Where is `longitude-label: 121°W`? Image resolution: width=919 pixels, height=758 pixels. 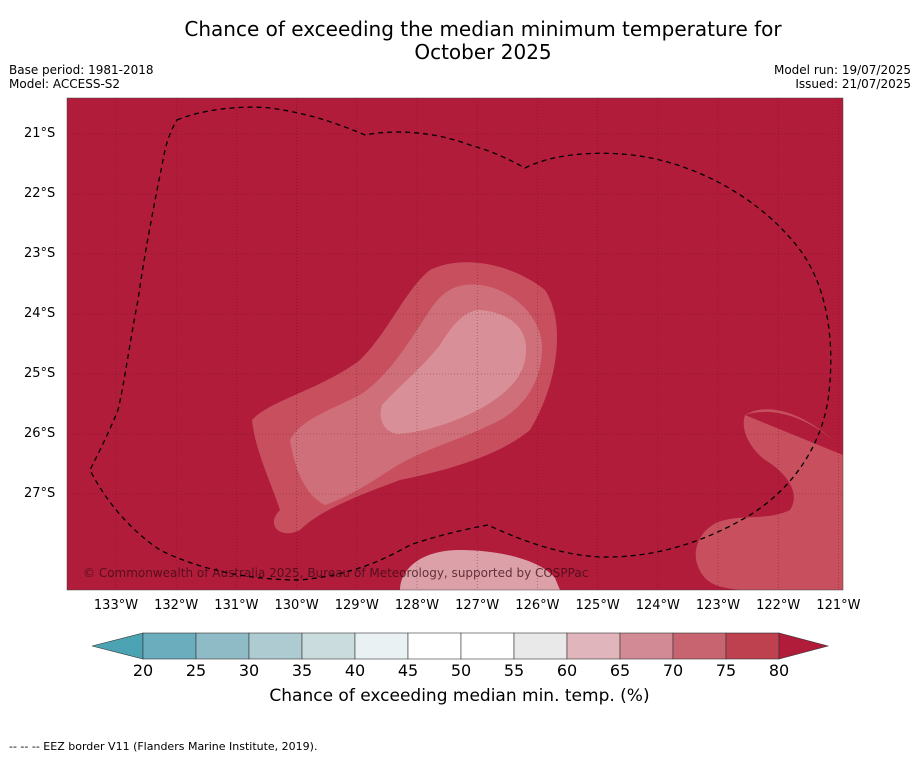 longitude-label: 121°W is located at coordinates (838, 605).